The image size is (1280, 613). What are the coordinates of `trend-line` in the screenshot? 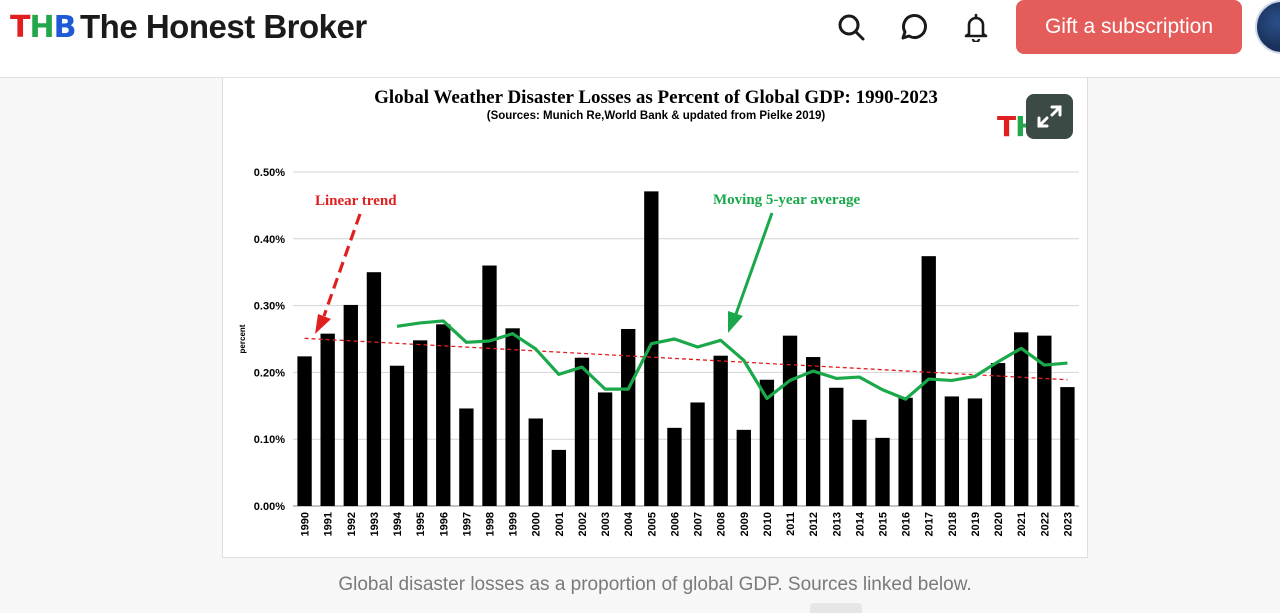 It's located at (686, 359).